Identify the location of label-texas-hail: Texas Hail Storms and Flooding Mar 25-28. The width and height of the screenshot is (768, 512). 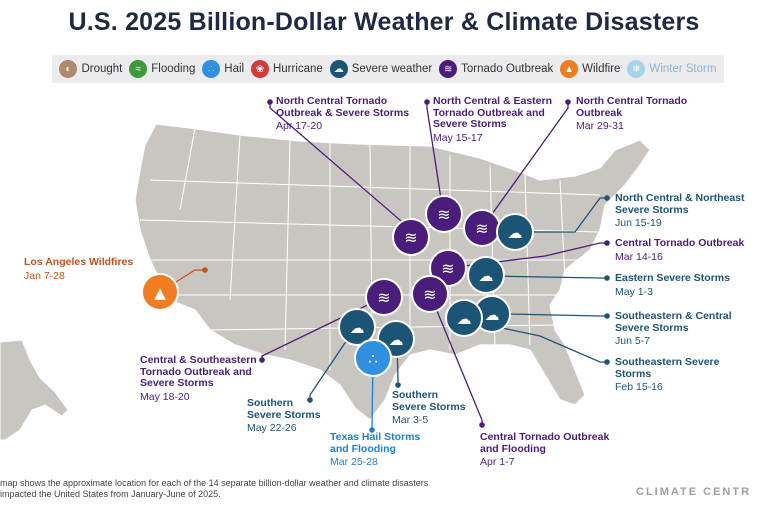
(375, 449).